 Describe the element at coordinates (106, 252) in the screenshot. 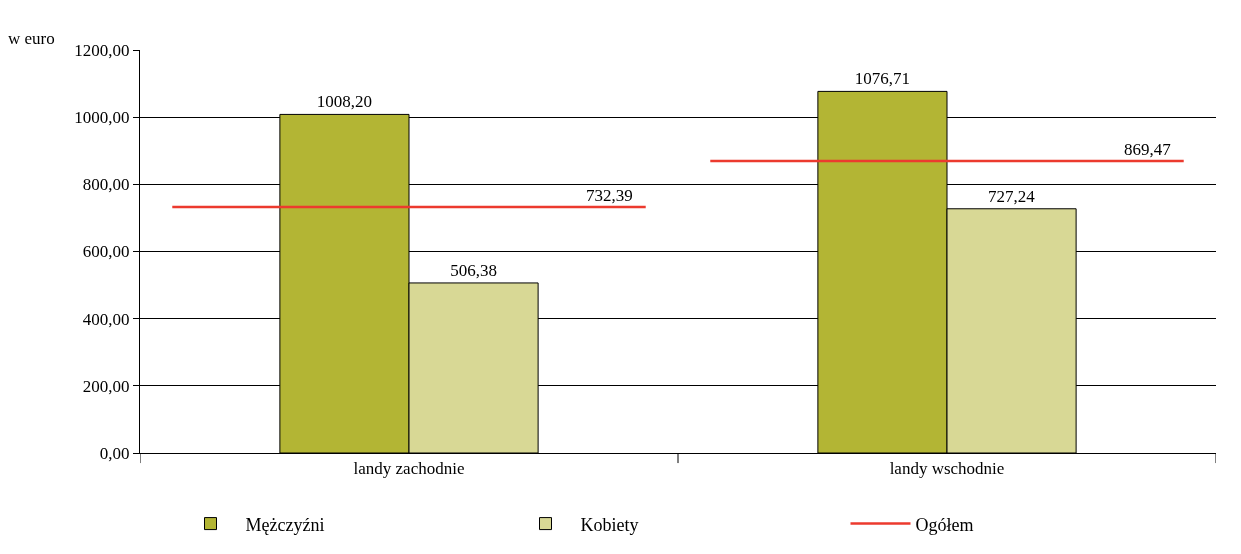

I see `y-tick-label: 600,00` at that location.